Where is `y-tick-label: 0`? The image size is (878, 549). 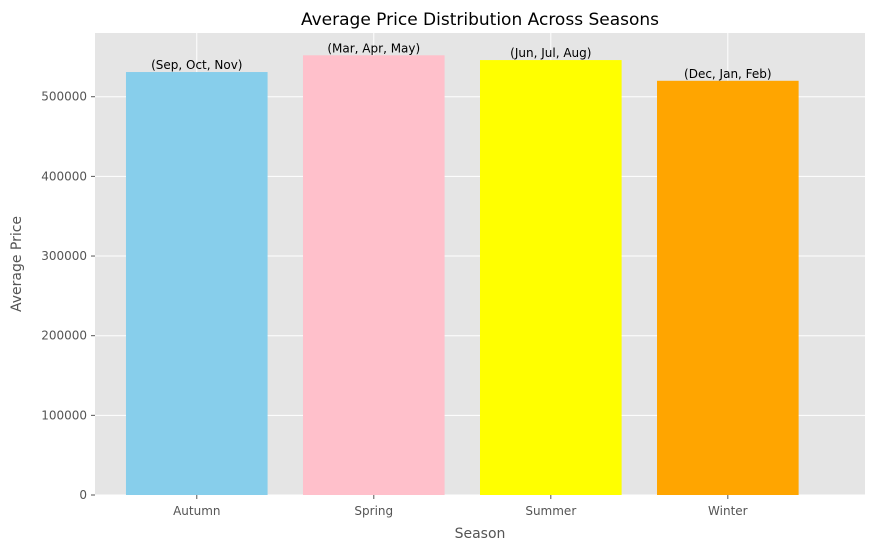
y-tick-label: 0 is located at coordinates (83, 495).